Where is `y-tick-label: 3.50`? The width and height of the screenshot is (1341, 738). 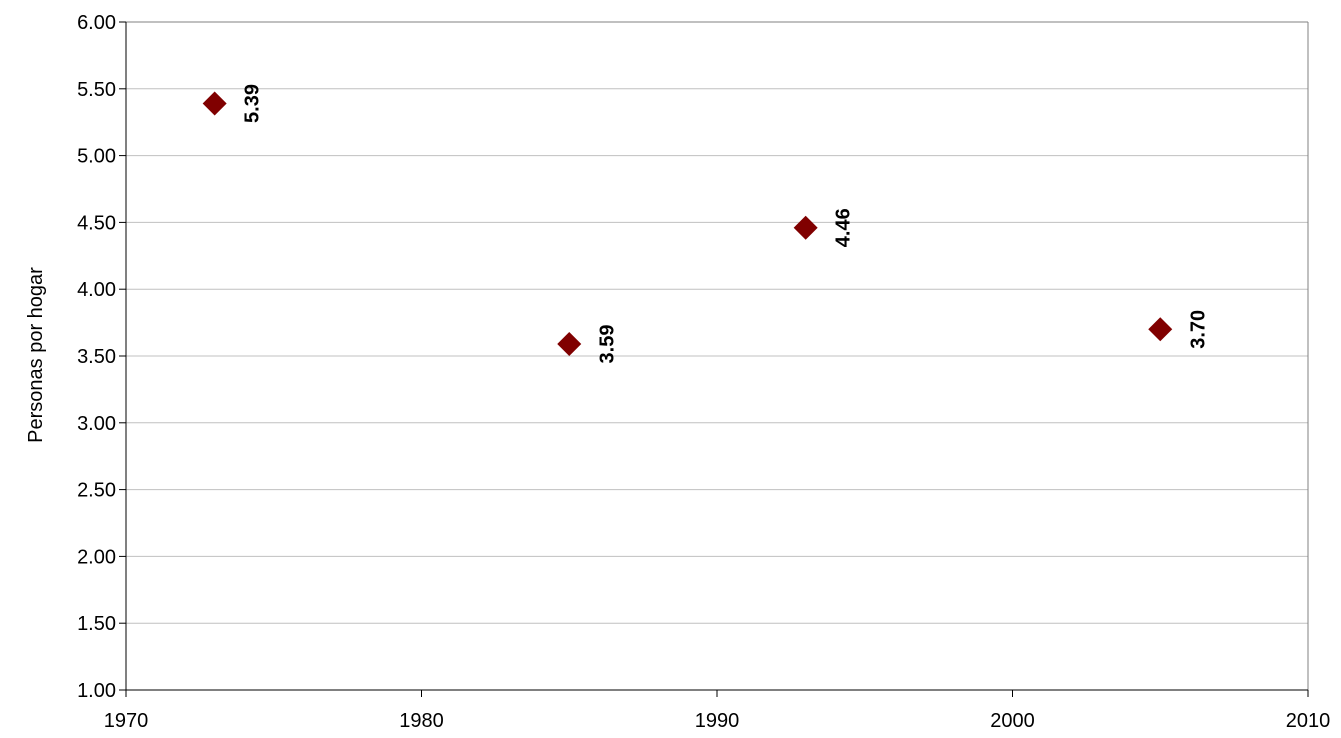 y-tick-label: 3.50 is located at coordinates (96, 357).